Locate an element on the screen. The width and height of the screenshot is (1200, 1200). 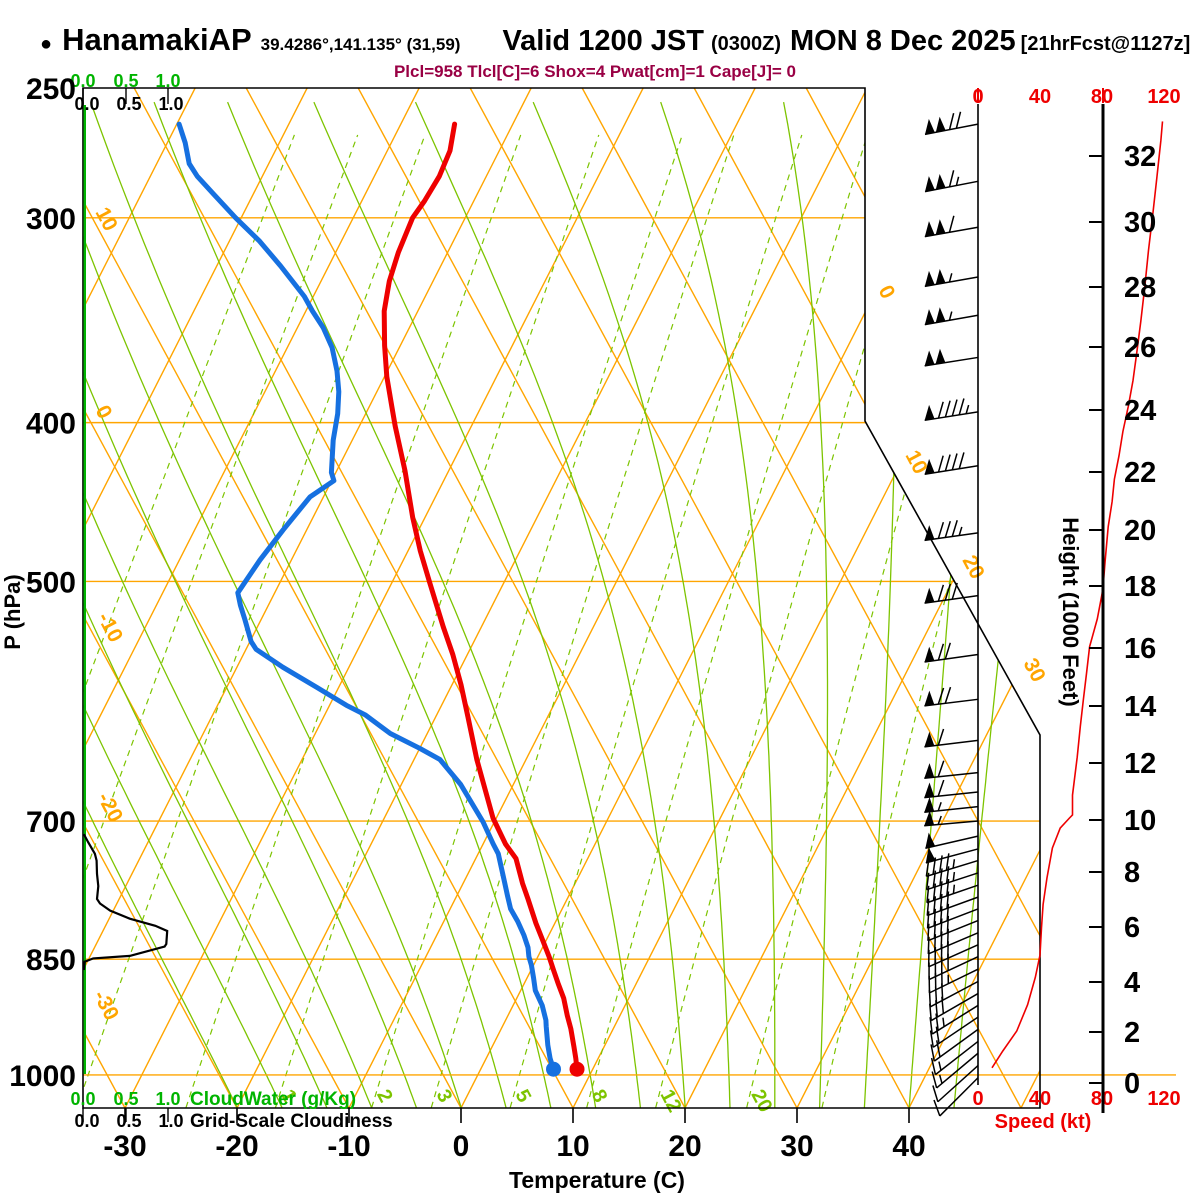
cloudiness-scale-label: Grid-Scale Cloudiness is located at coordinates (291, 1121).